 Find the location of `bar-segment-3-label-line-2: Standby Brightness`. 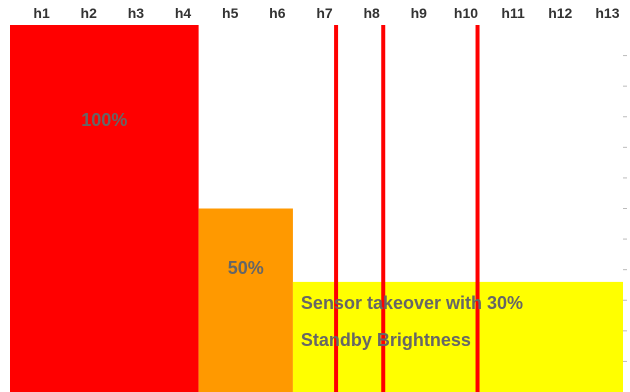

bar-segment-3-label-line-2: Standby Brightness is located at coordinates (386, 340).